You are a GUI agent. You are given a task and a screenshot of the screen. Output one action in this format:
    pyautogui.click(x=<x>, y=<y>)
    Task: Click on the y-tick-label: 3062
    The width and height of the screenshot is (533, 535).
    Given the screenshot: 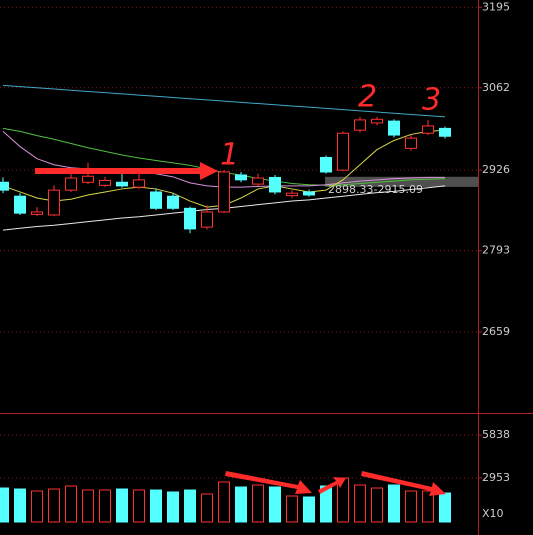 What is the action you would take?
    pyautogui.click(x=496, y=87)
    